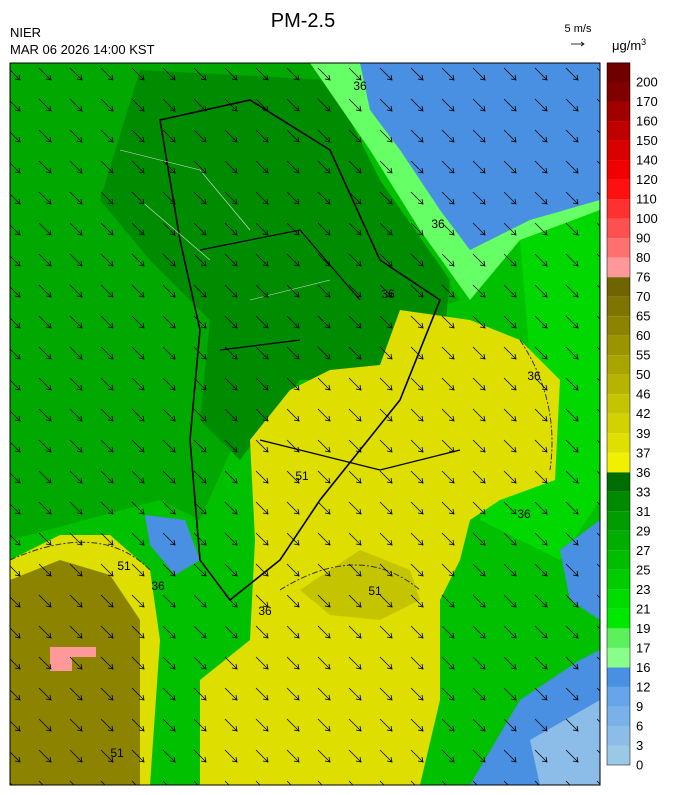 The width and height of the screenshot is (673, 795). Describe the element at coordinates (643, 608) in the screenshot. I see `colorbar-label: 21` at that location.